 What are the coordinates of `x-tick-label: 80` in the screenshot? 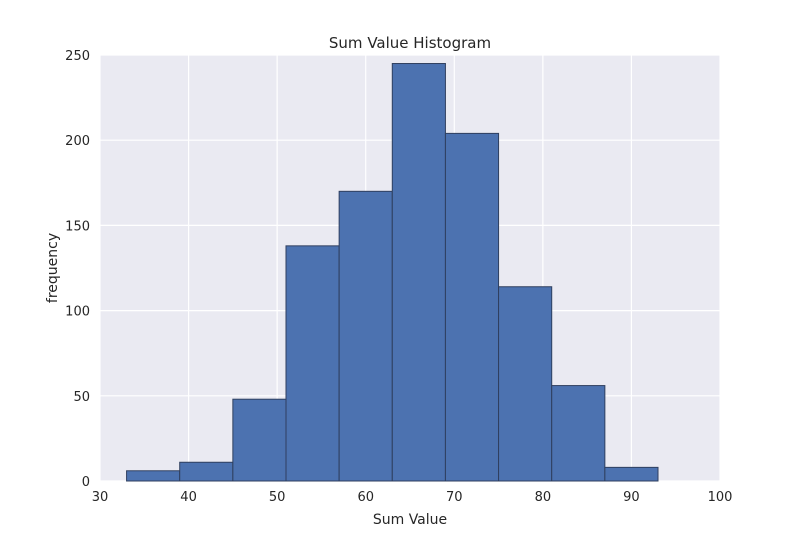 It's located at (543, 497).